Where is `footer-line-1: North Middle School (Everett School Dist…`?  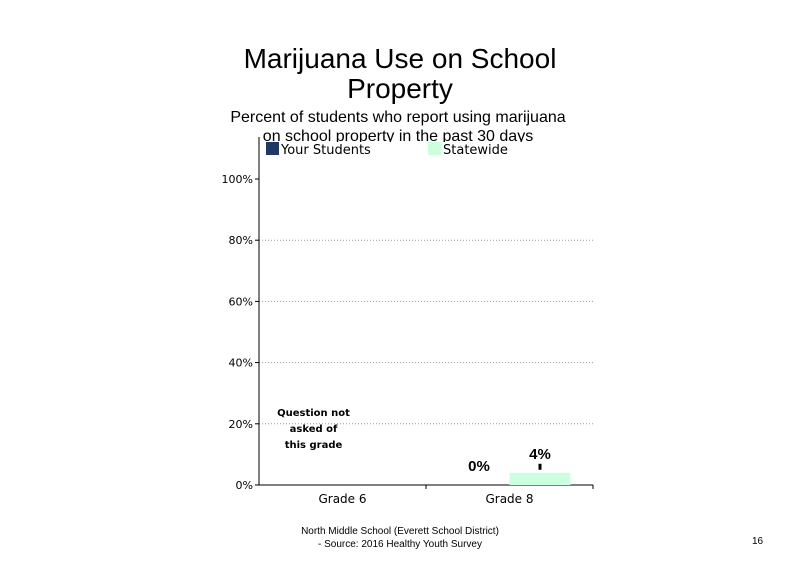
footer-line-1: North Middle School (Everett School Dist… is located at coordinates (400, 531).